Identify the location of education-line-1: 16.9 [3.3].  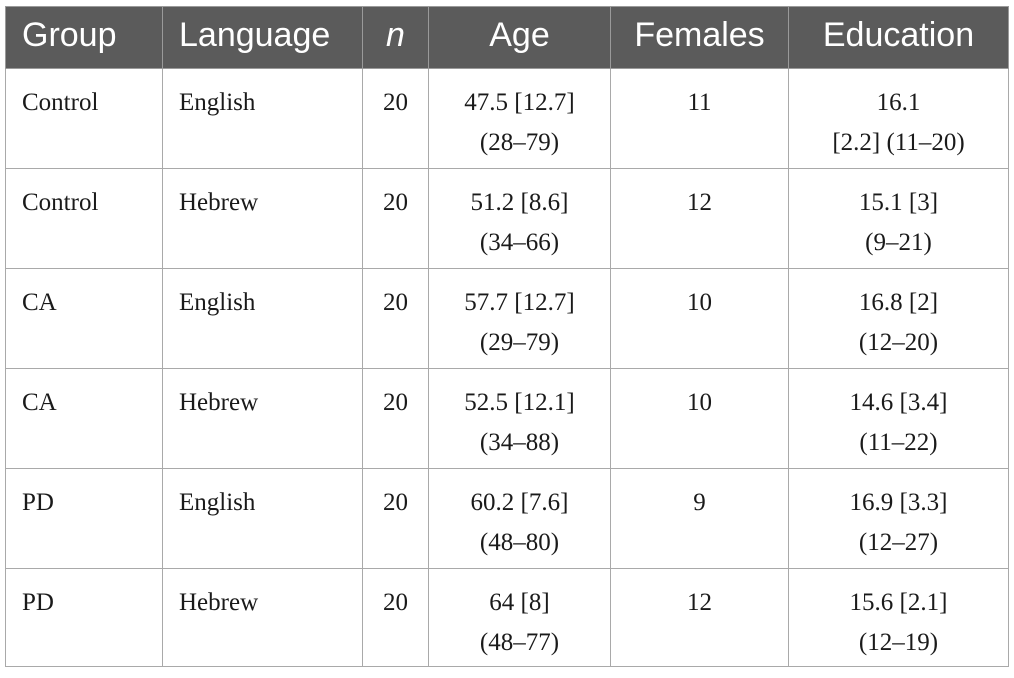
(898, 502).